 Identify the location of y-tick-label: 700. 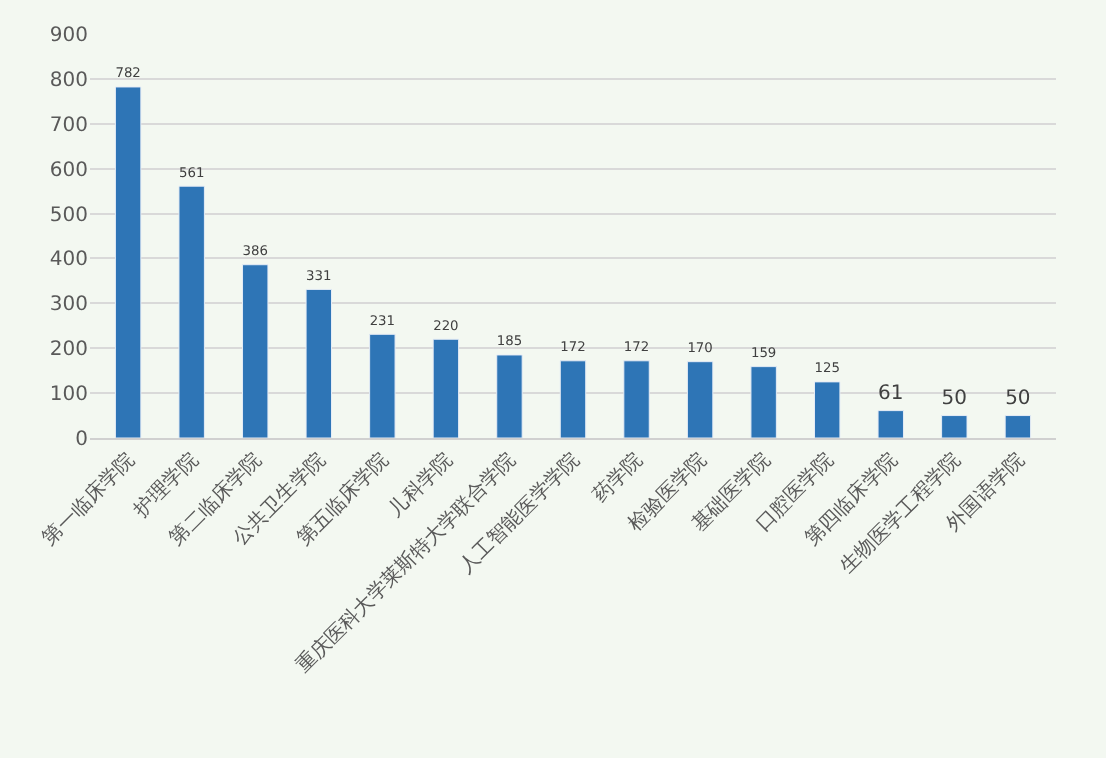
(68, 125).